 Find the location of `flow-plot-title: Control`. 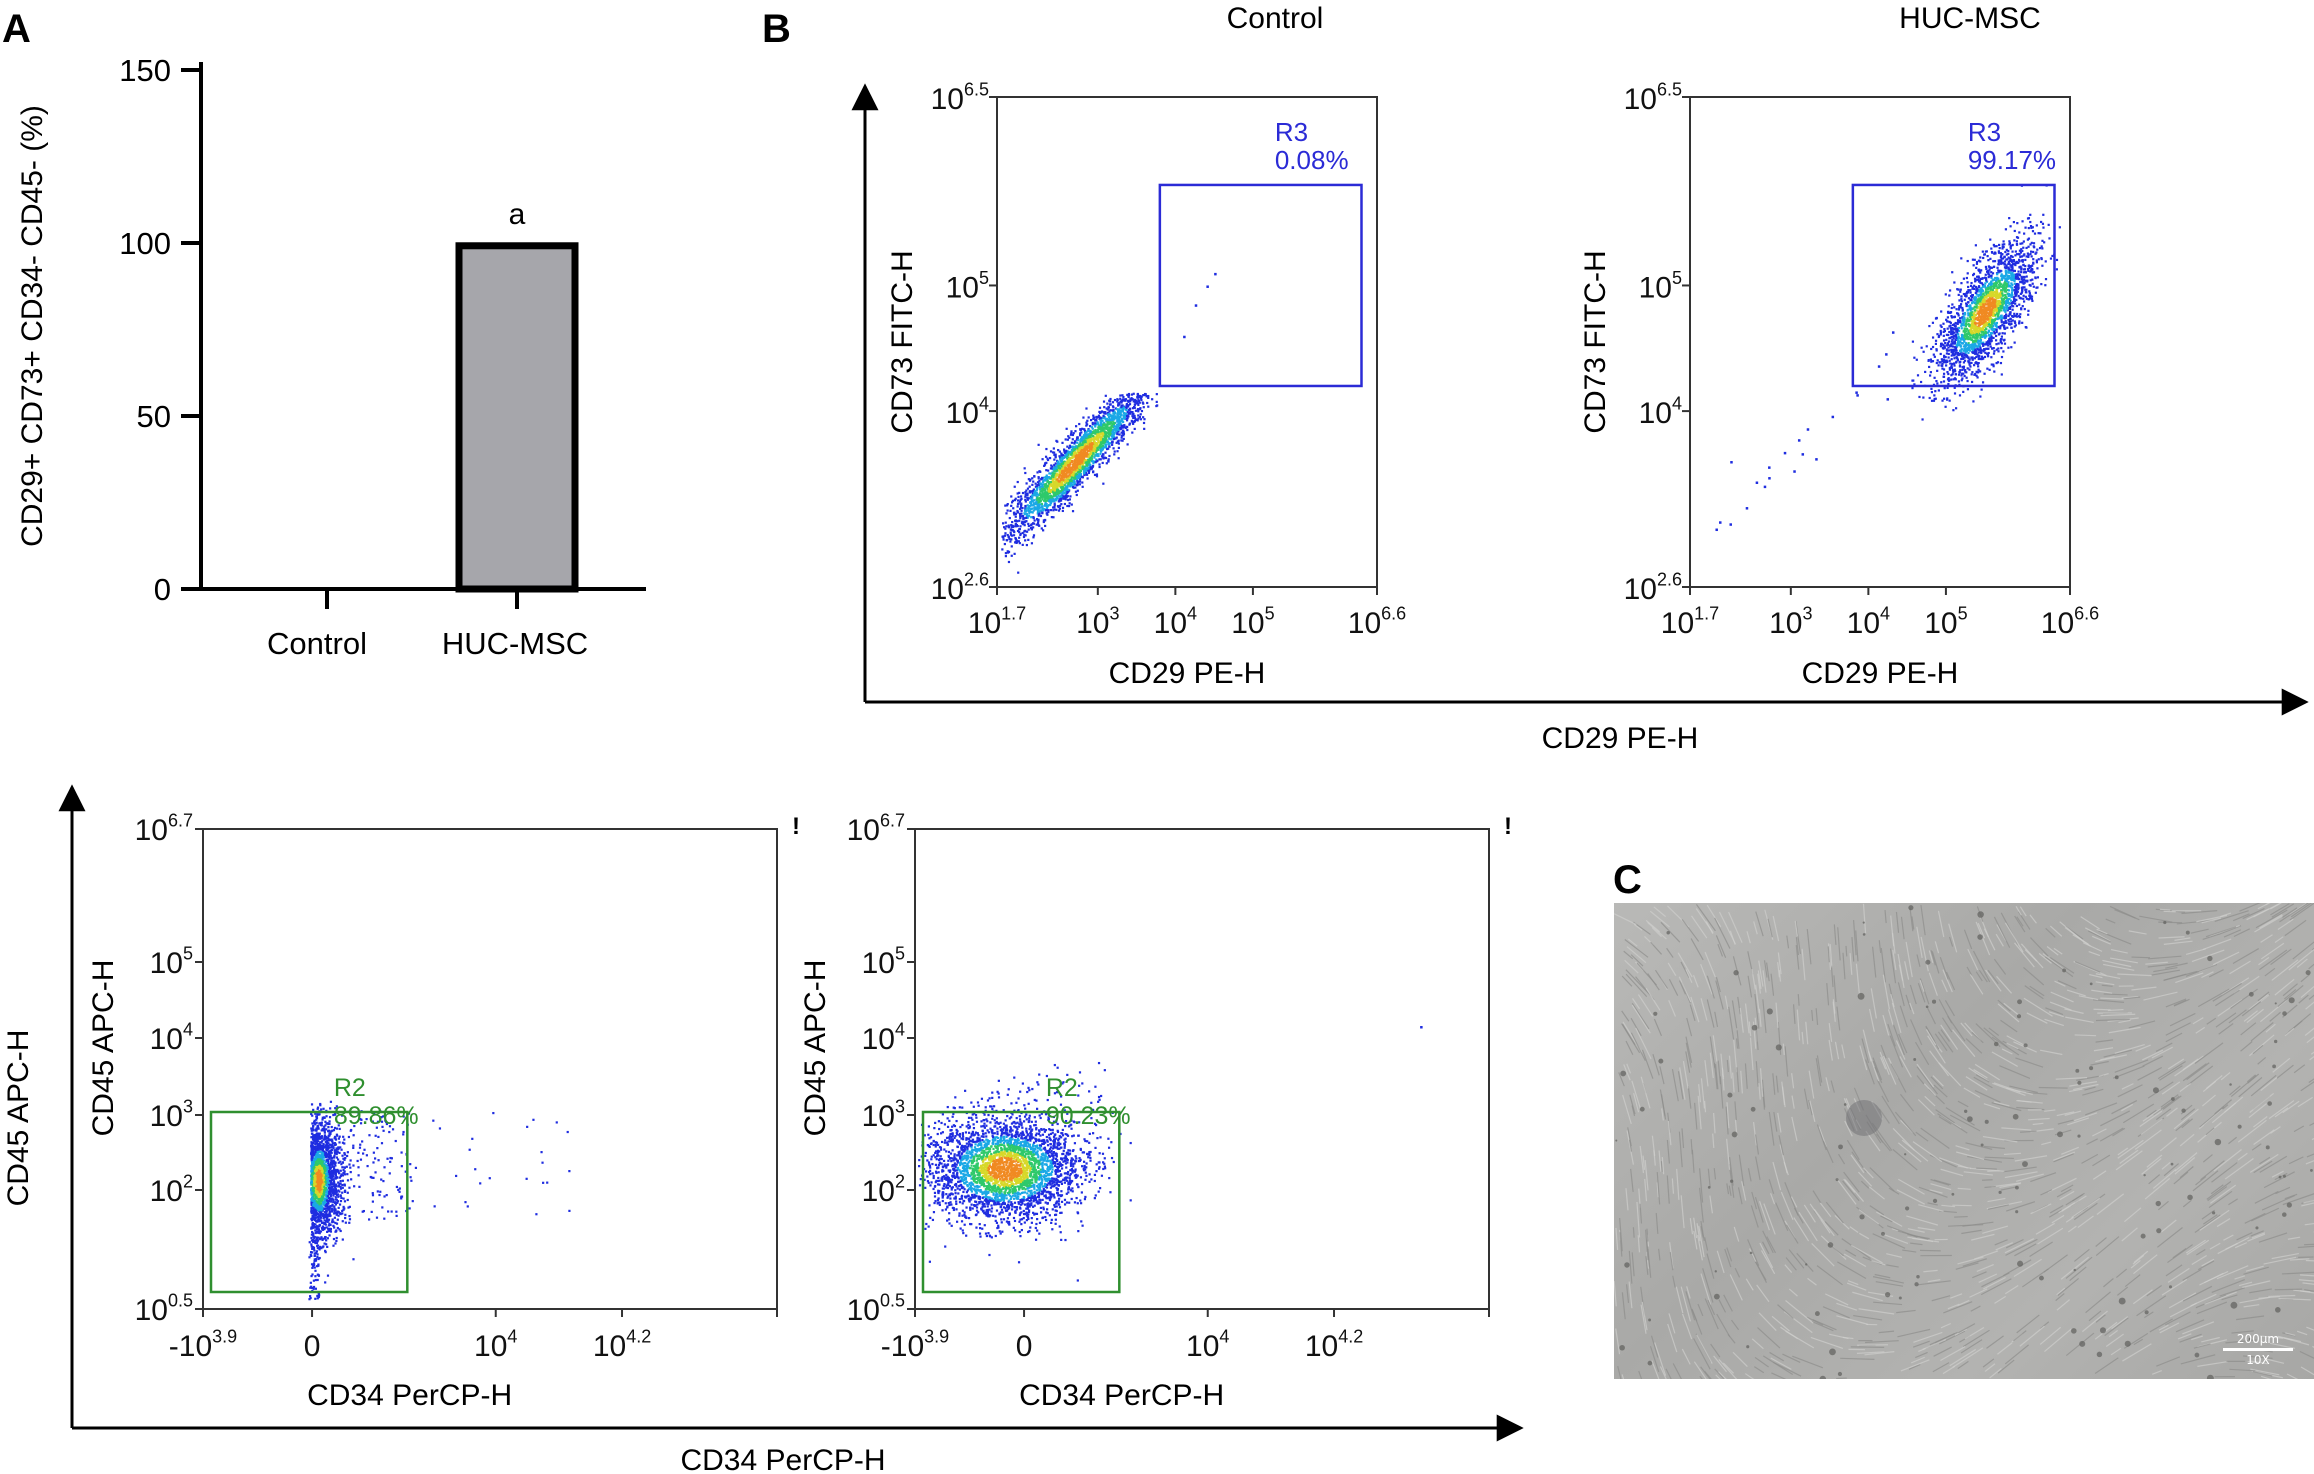

flow-plot-title: Control is located at coordinates (1275, 18).